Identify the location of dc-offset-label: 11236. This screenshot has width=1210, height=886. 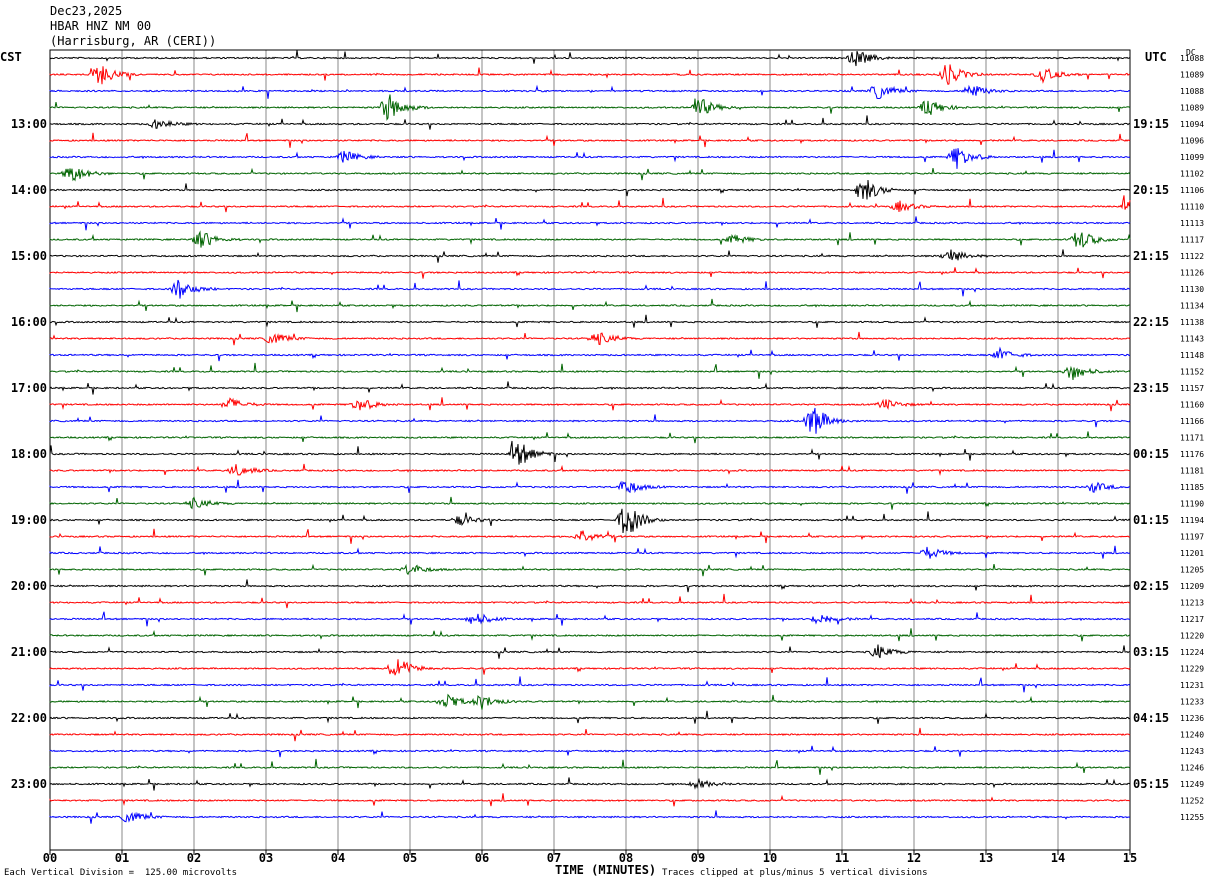
(1192, 718).